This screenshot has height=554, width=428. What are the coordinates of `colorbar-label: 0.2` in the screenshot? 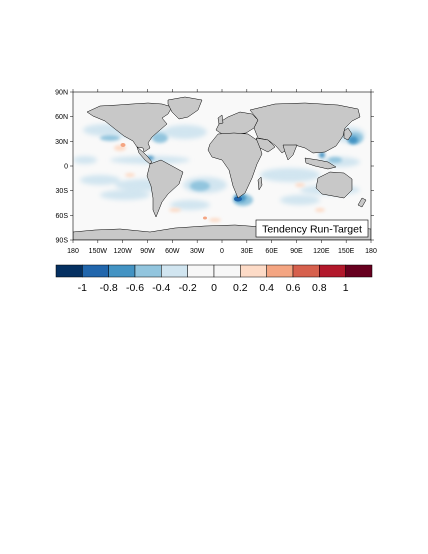 It's located at (240, 288).